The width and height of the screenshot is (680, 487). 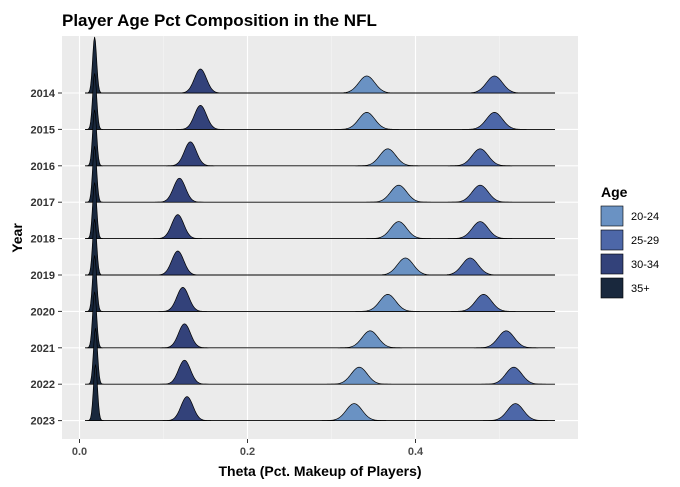 What do you see at coordinates (94, 283) in the screenshot?
I see `ridge-35+-2020` at bounding box center [94, 283].